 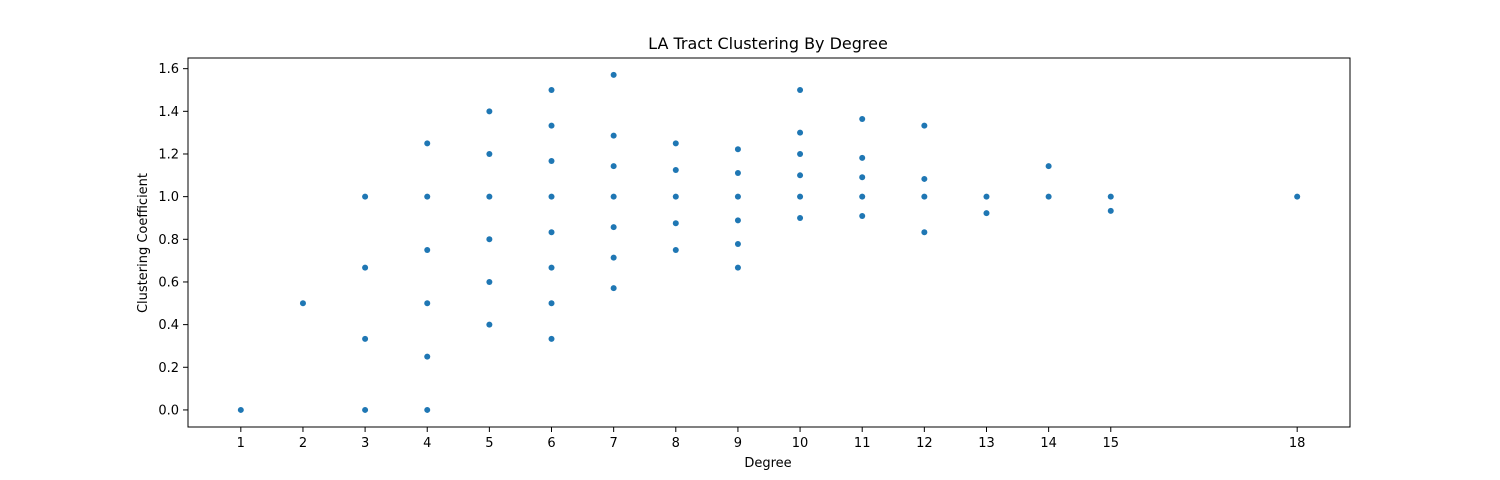 I want to click on y-axis-label: Clustering Coefficient, so click(x=143, y=243).